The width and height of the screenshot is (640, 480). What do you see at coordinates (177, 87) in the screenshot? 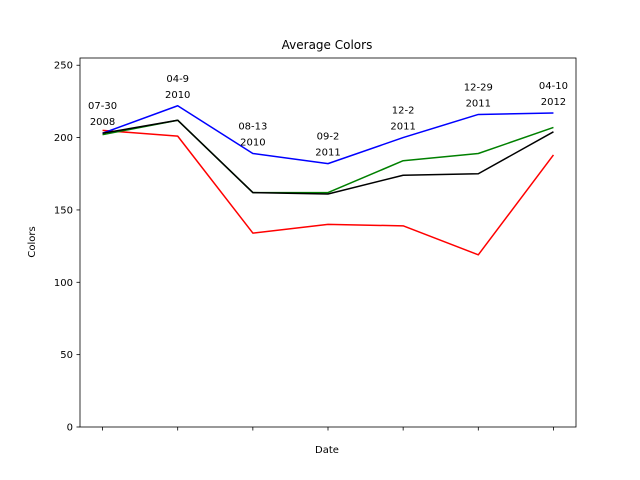
I see `point-label-1: 04-9 2010` at bounding box center [177, 87].